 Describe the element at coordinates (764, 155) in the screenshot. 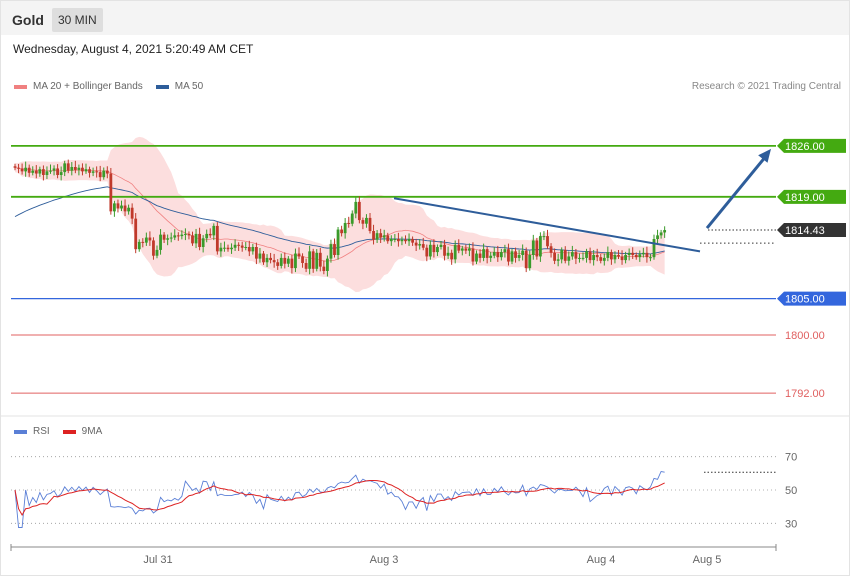

I see `projection-arrow-head` at that location.